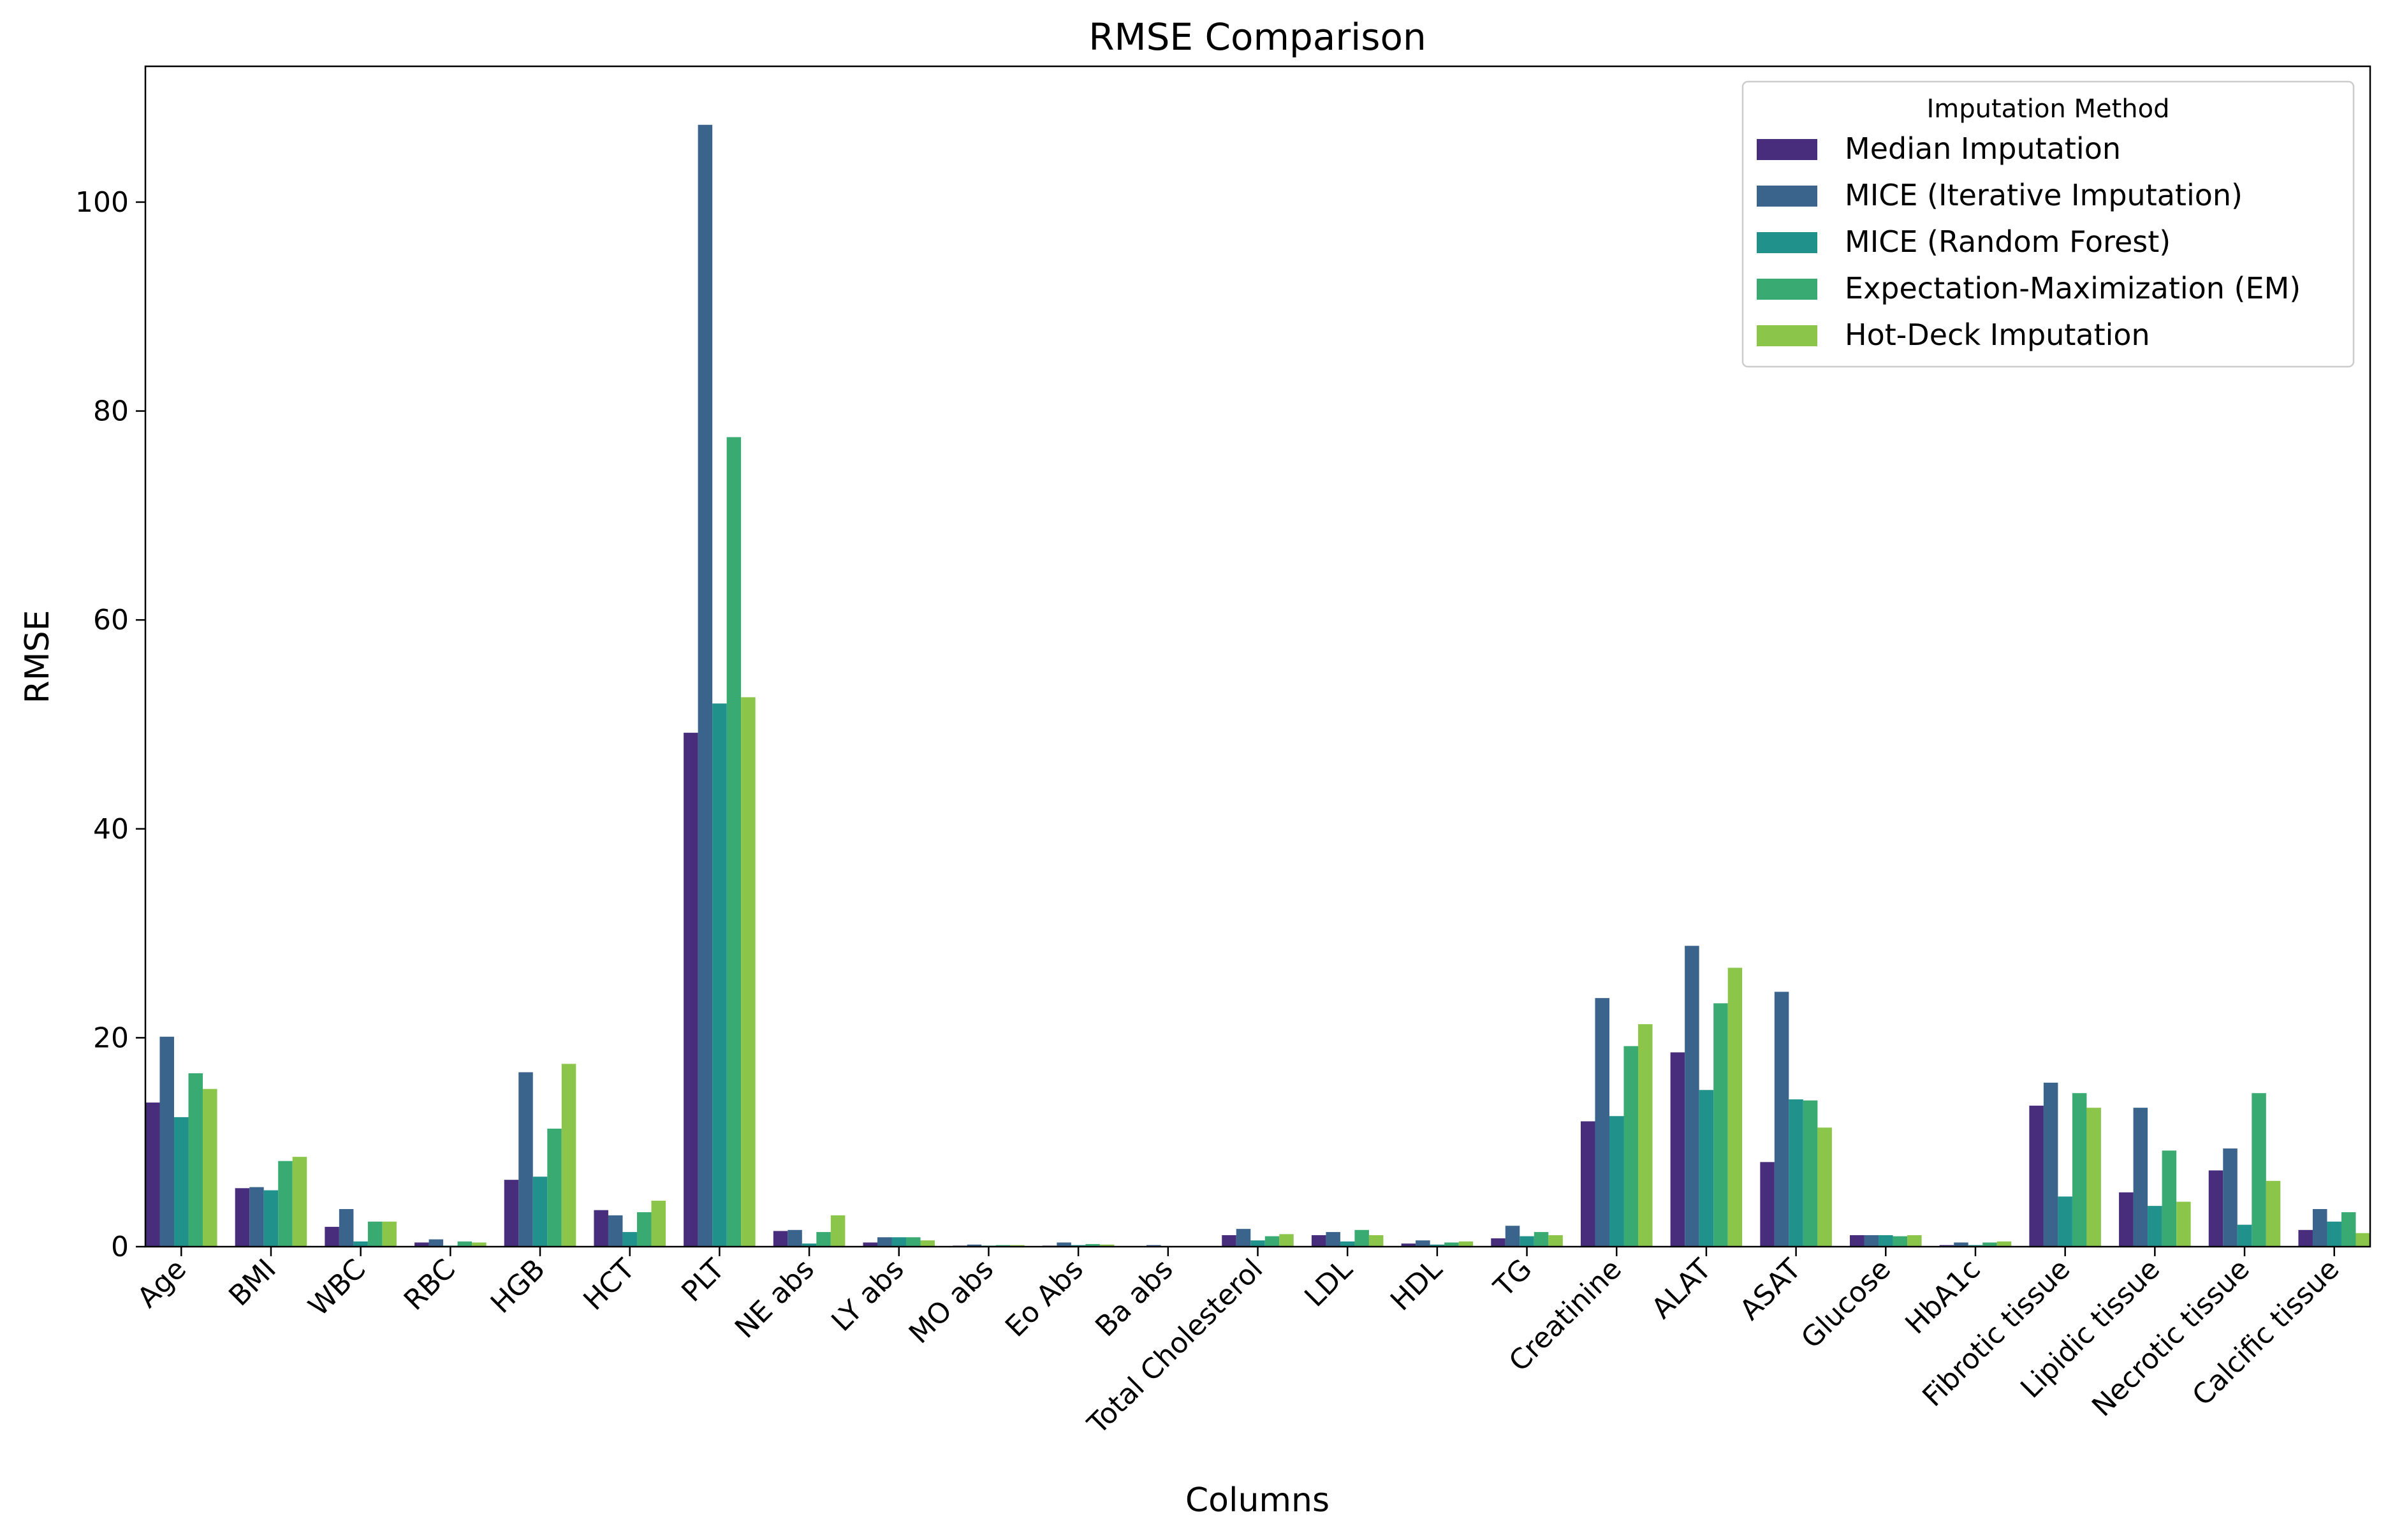  What do you see at coordinates (110, 724) in the screenshot?
I see `y-axis: 0 20 40 60 80 100` at bounding box center [110, 724].